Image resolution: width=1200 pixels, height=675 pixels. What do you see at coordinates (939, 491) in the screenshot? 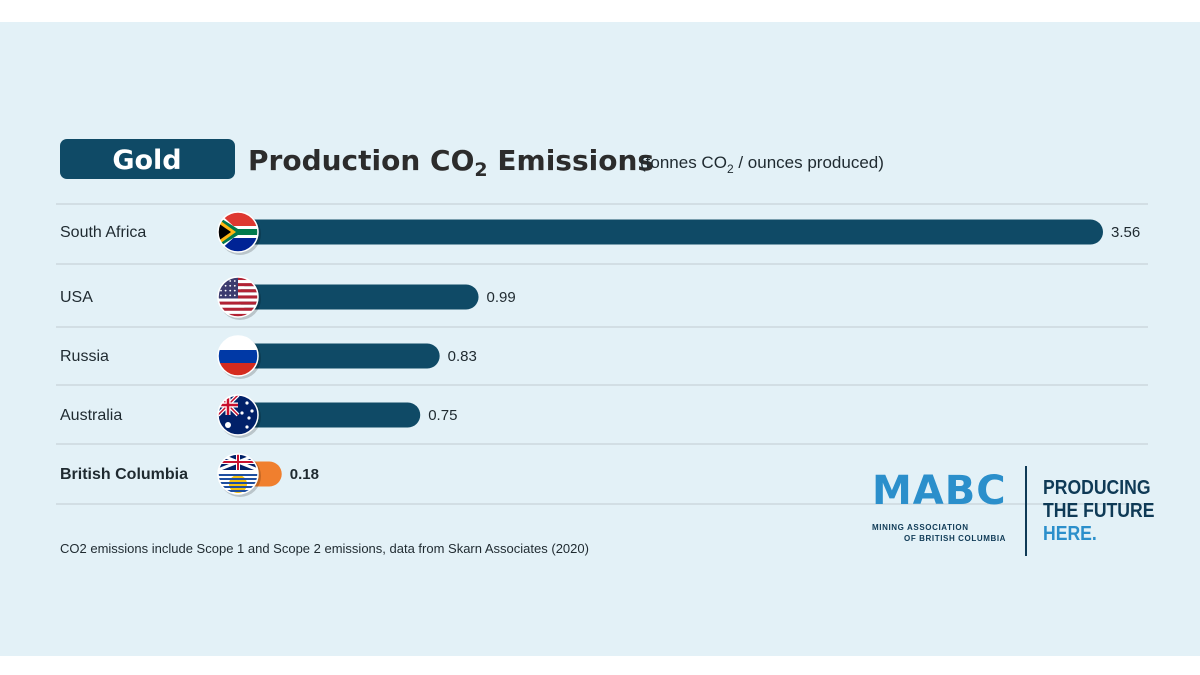
I see `logo-wordmark: MABC` at bounding box center [939, 491].